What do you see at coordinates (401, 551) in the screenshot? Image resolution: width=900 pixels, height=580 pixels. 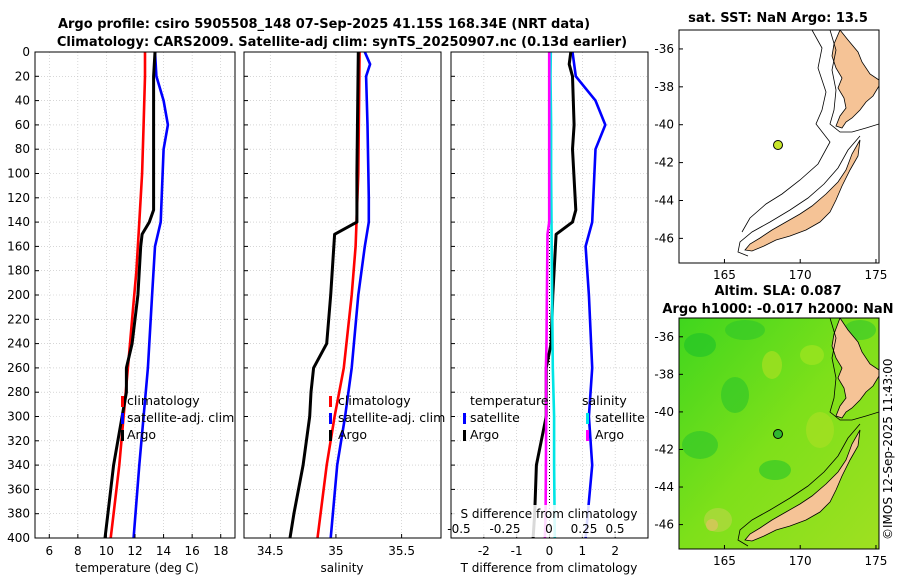 I see `x-tick-label: 35.5` at bounding box center [401, 551].